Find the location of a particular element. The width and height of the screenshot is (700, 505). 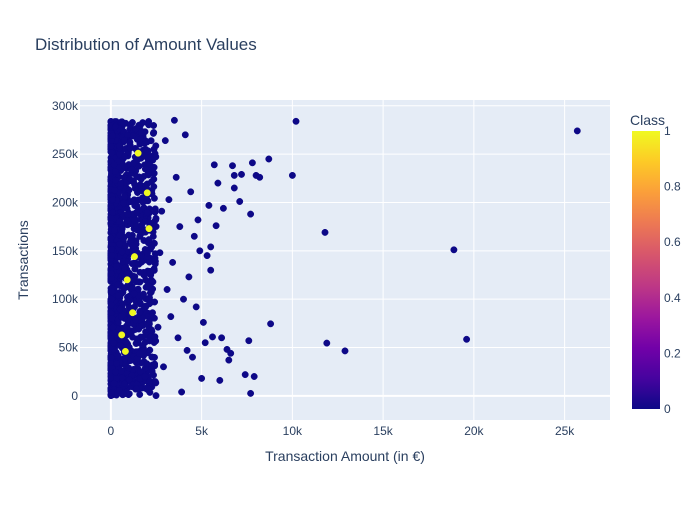

chart-title: Distribution of Amount Values is located at coordinates (146, 44).